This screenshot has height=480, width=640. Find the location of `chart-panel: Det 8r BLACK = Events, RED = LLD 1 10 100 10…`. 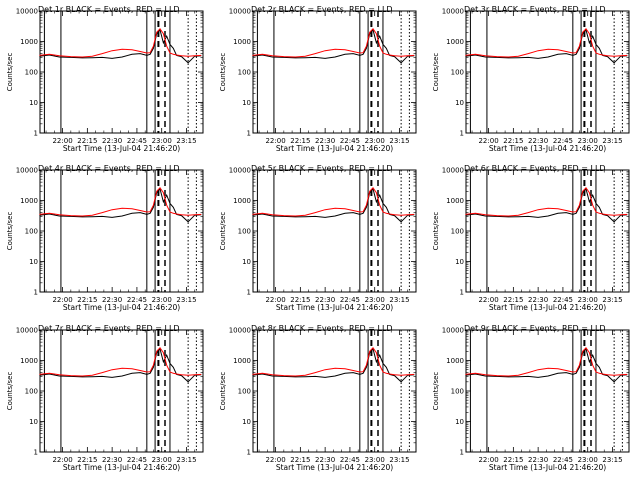

chart-panel: Det 8r BLACK = Events, RED = LLD 1 10 100 10… is located at coordinates (318, 398).